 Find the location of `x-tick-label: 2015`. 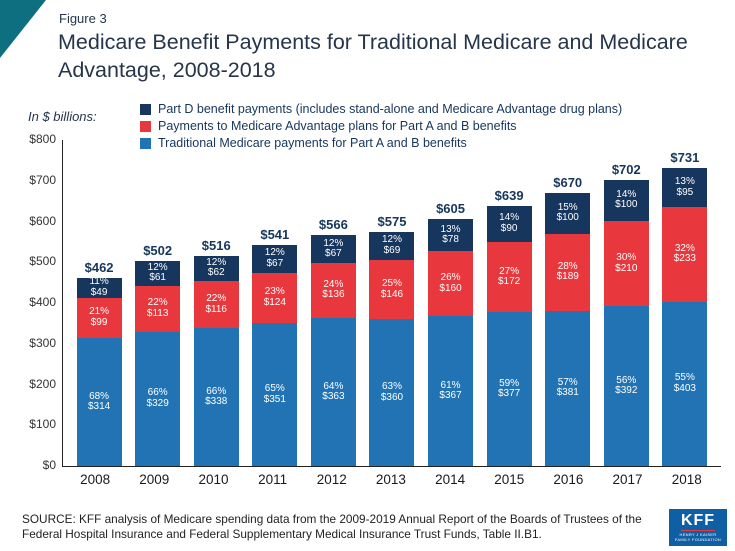

x-tick-label: 2015 is located at coordinates (509, 479).